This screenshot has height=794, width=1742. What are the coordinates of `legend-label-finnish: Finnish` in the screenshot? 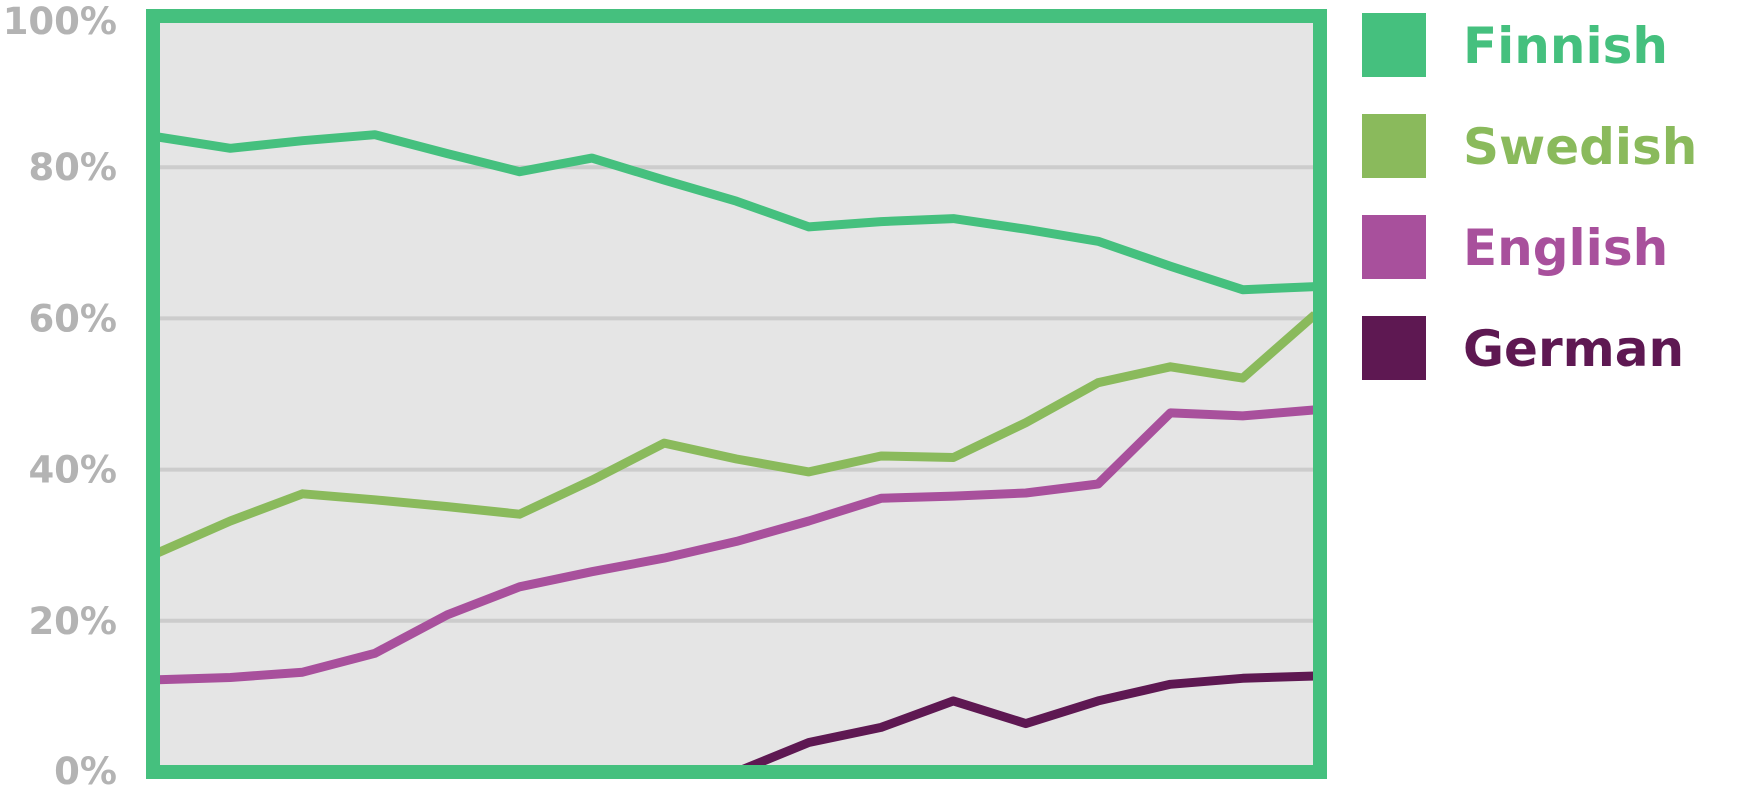 It's located at (1565, 46).